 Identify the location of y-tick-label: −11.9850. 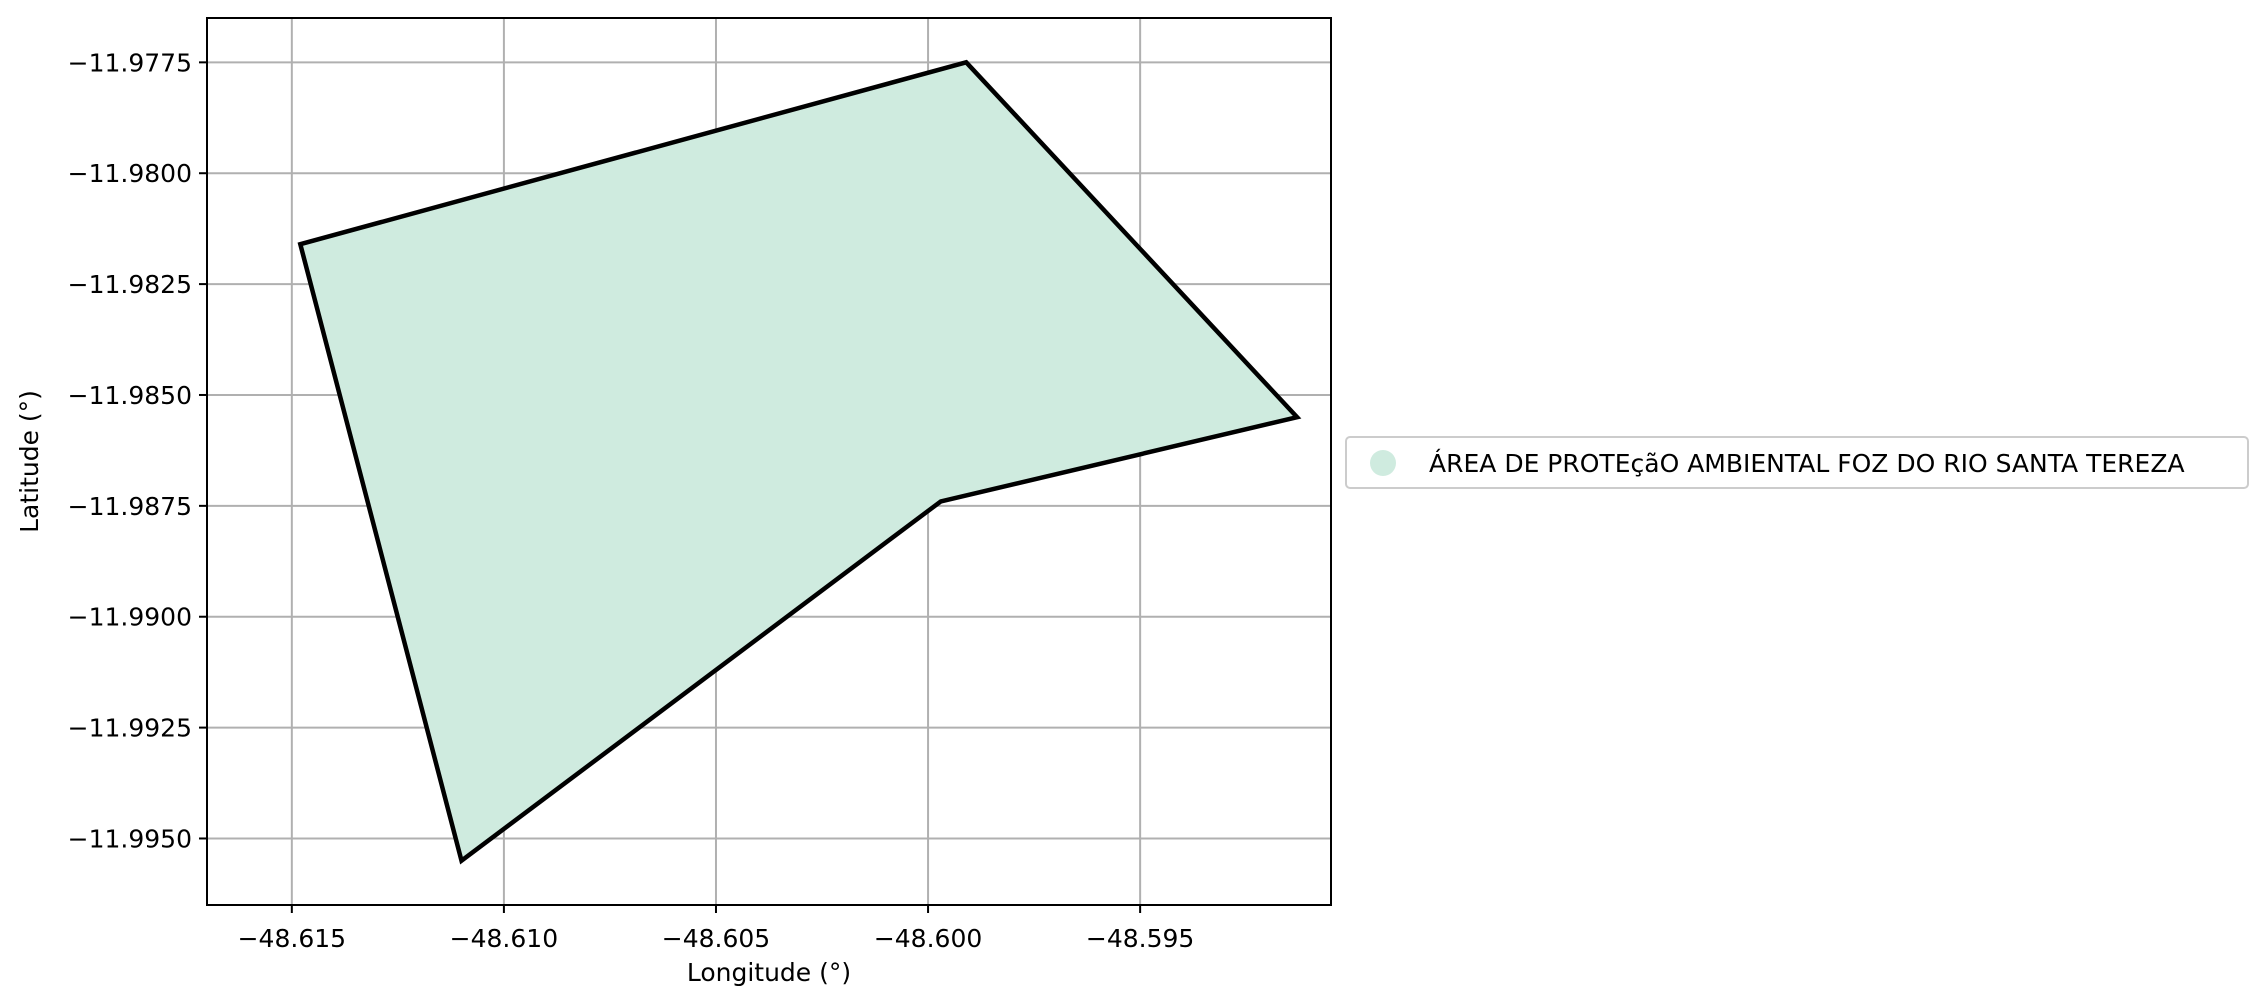
(130, 395).